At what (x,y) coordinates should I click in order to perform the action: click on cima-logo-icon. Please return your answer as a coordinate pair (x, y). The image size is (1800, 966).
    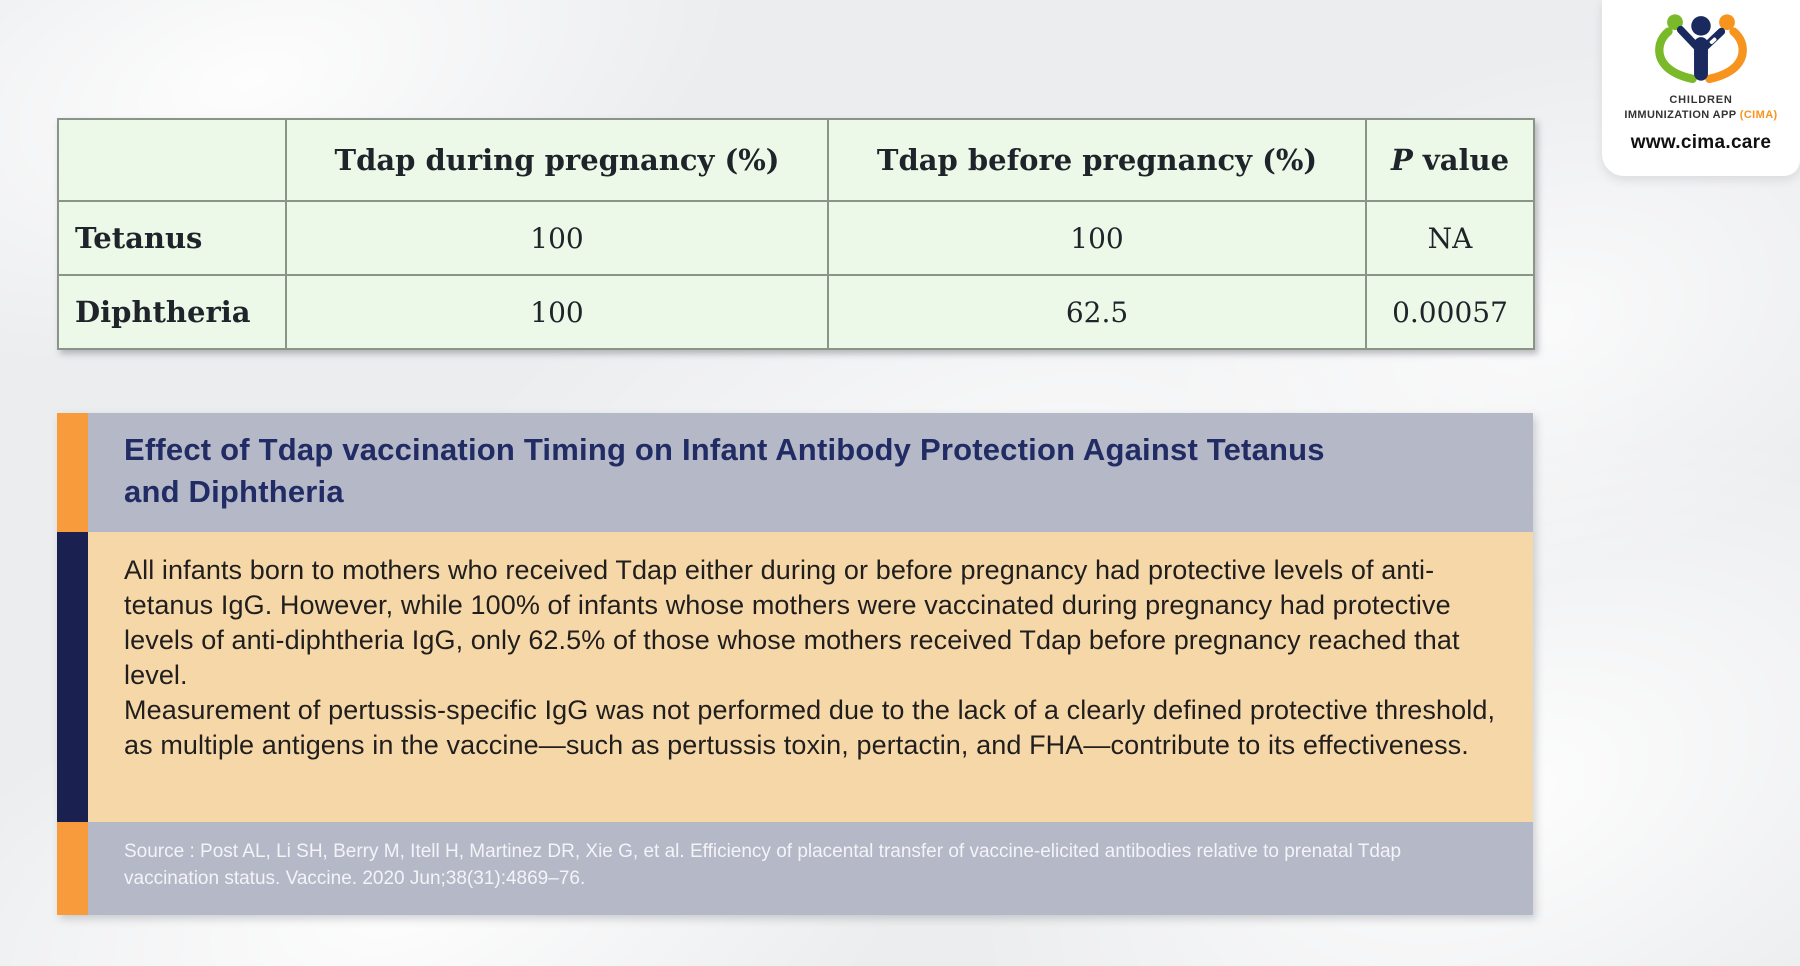
    Looking at the image, I should click on (1701, 49).